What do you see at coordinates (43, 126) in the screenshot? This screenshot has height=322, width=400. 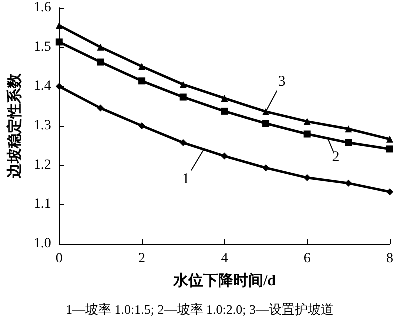 I see `y-tick-label: 1.3` at bounding box center [43, 126].